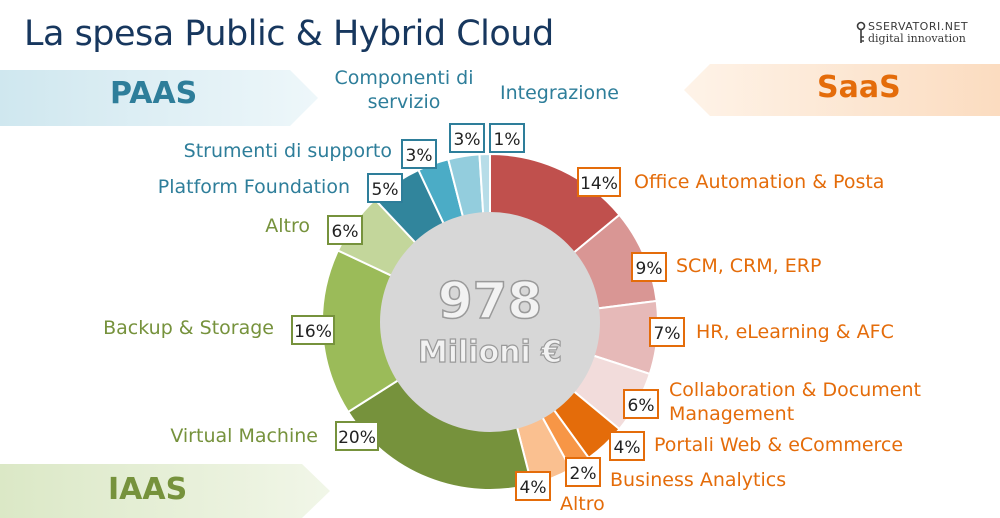 This screenshot has height=518, width=1000. Describe the element at coordinates (404, 102) in the screenshot. I see `category-label: servizio` at that location.